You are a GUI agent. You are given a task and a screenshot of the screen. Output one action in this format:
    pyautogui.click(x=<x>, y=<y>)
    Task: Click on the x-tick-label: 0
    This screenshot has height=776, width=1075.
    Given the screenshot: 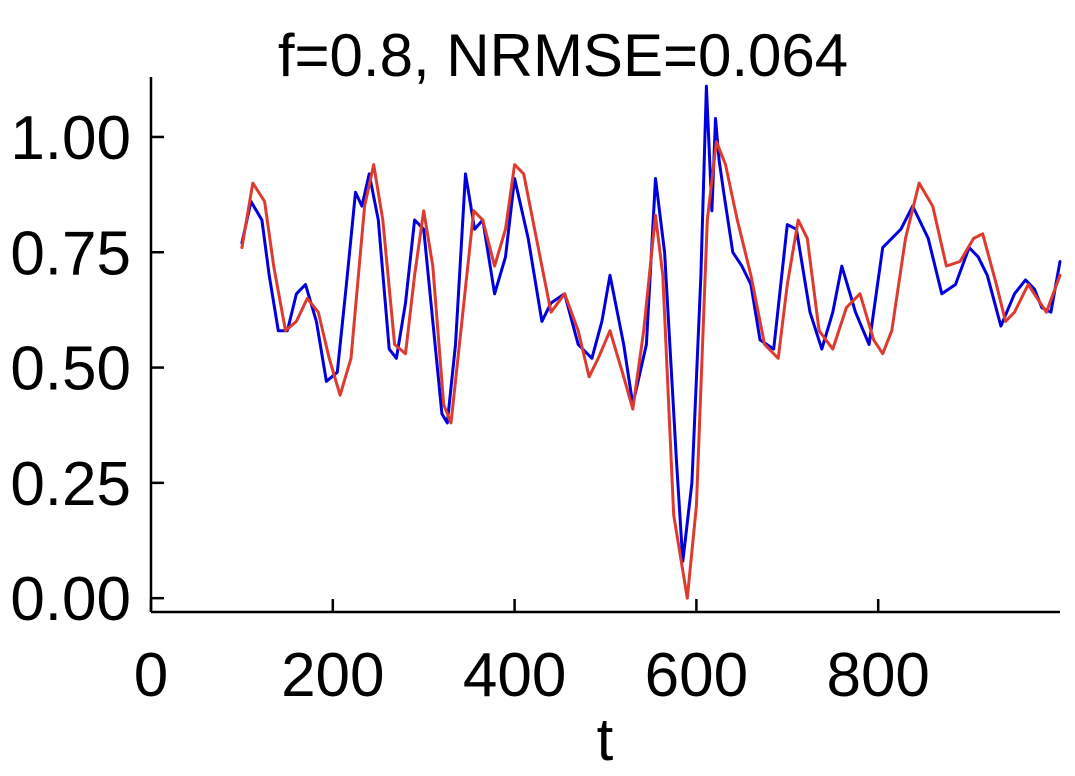 What is the action you would take?
    pyautogui.click(x=151, y=675)
    